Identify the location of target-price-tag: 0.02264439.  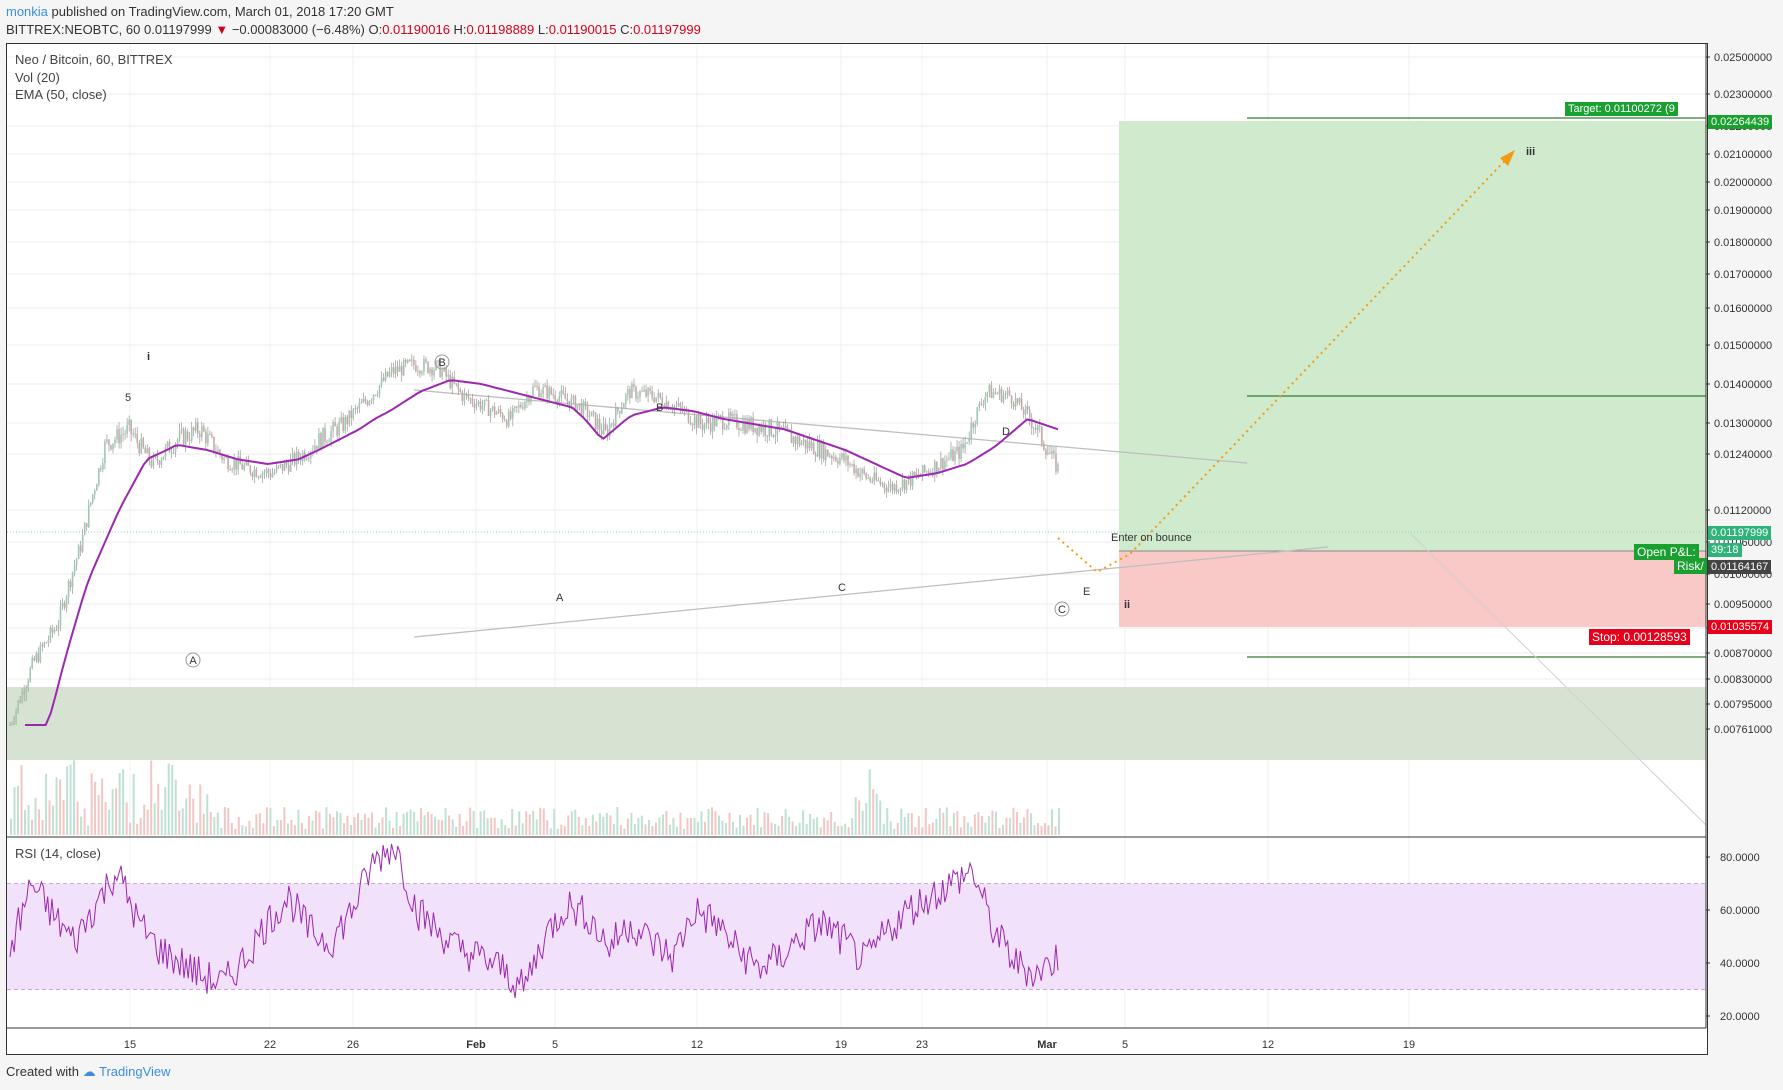
(1740, 122).